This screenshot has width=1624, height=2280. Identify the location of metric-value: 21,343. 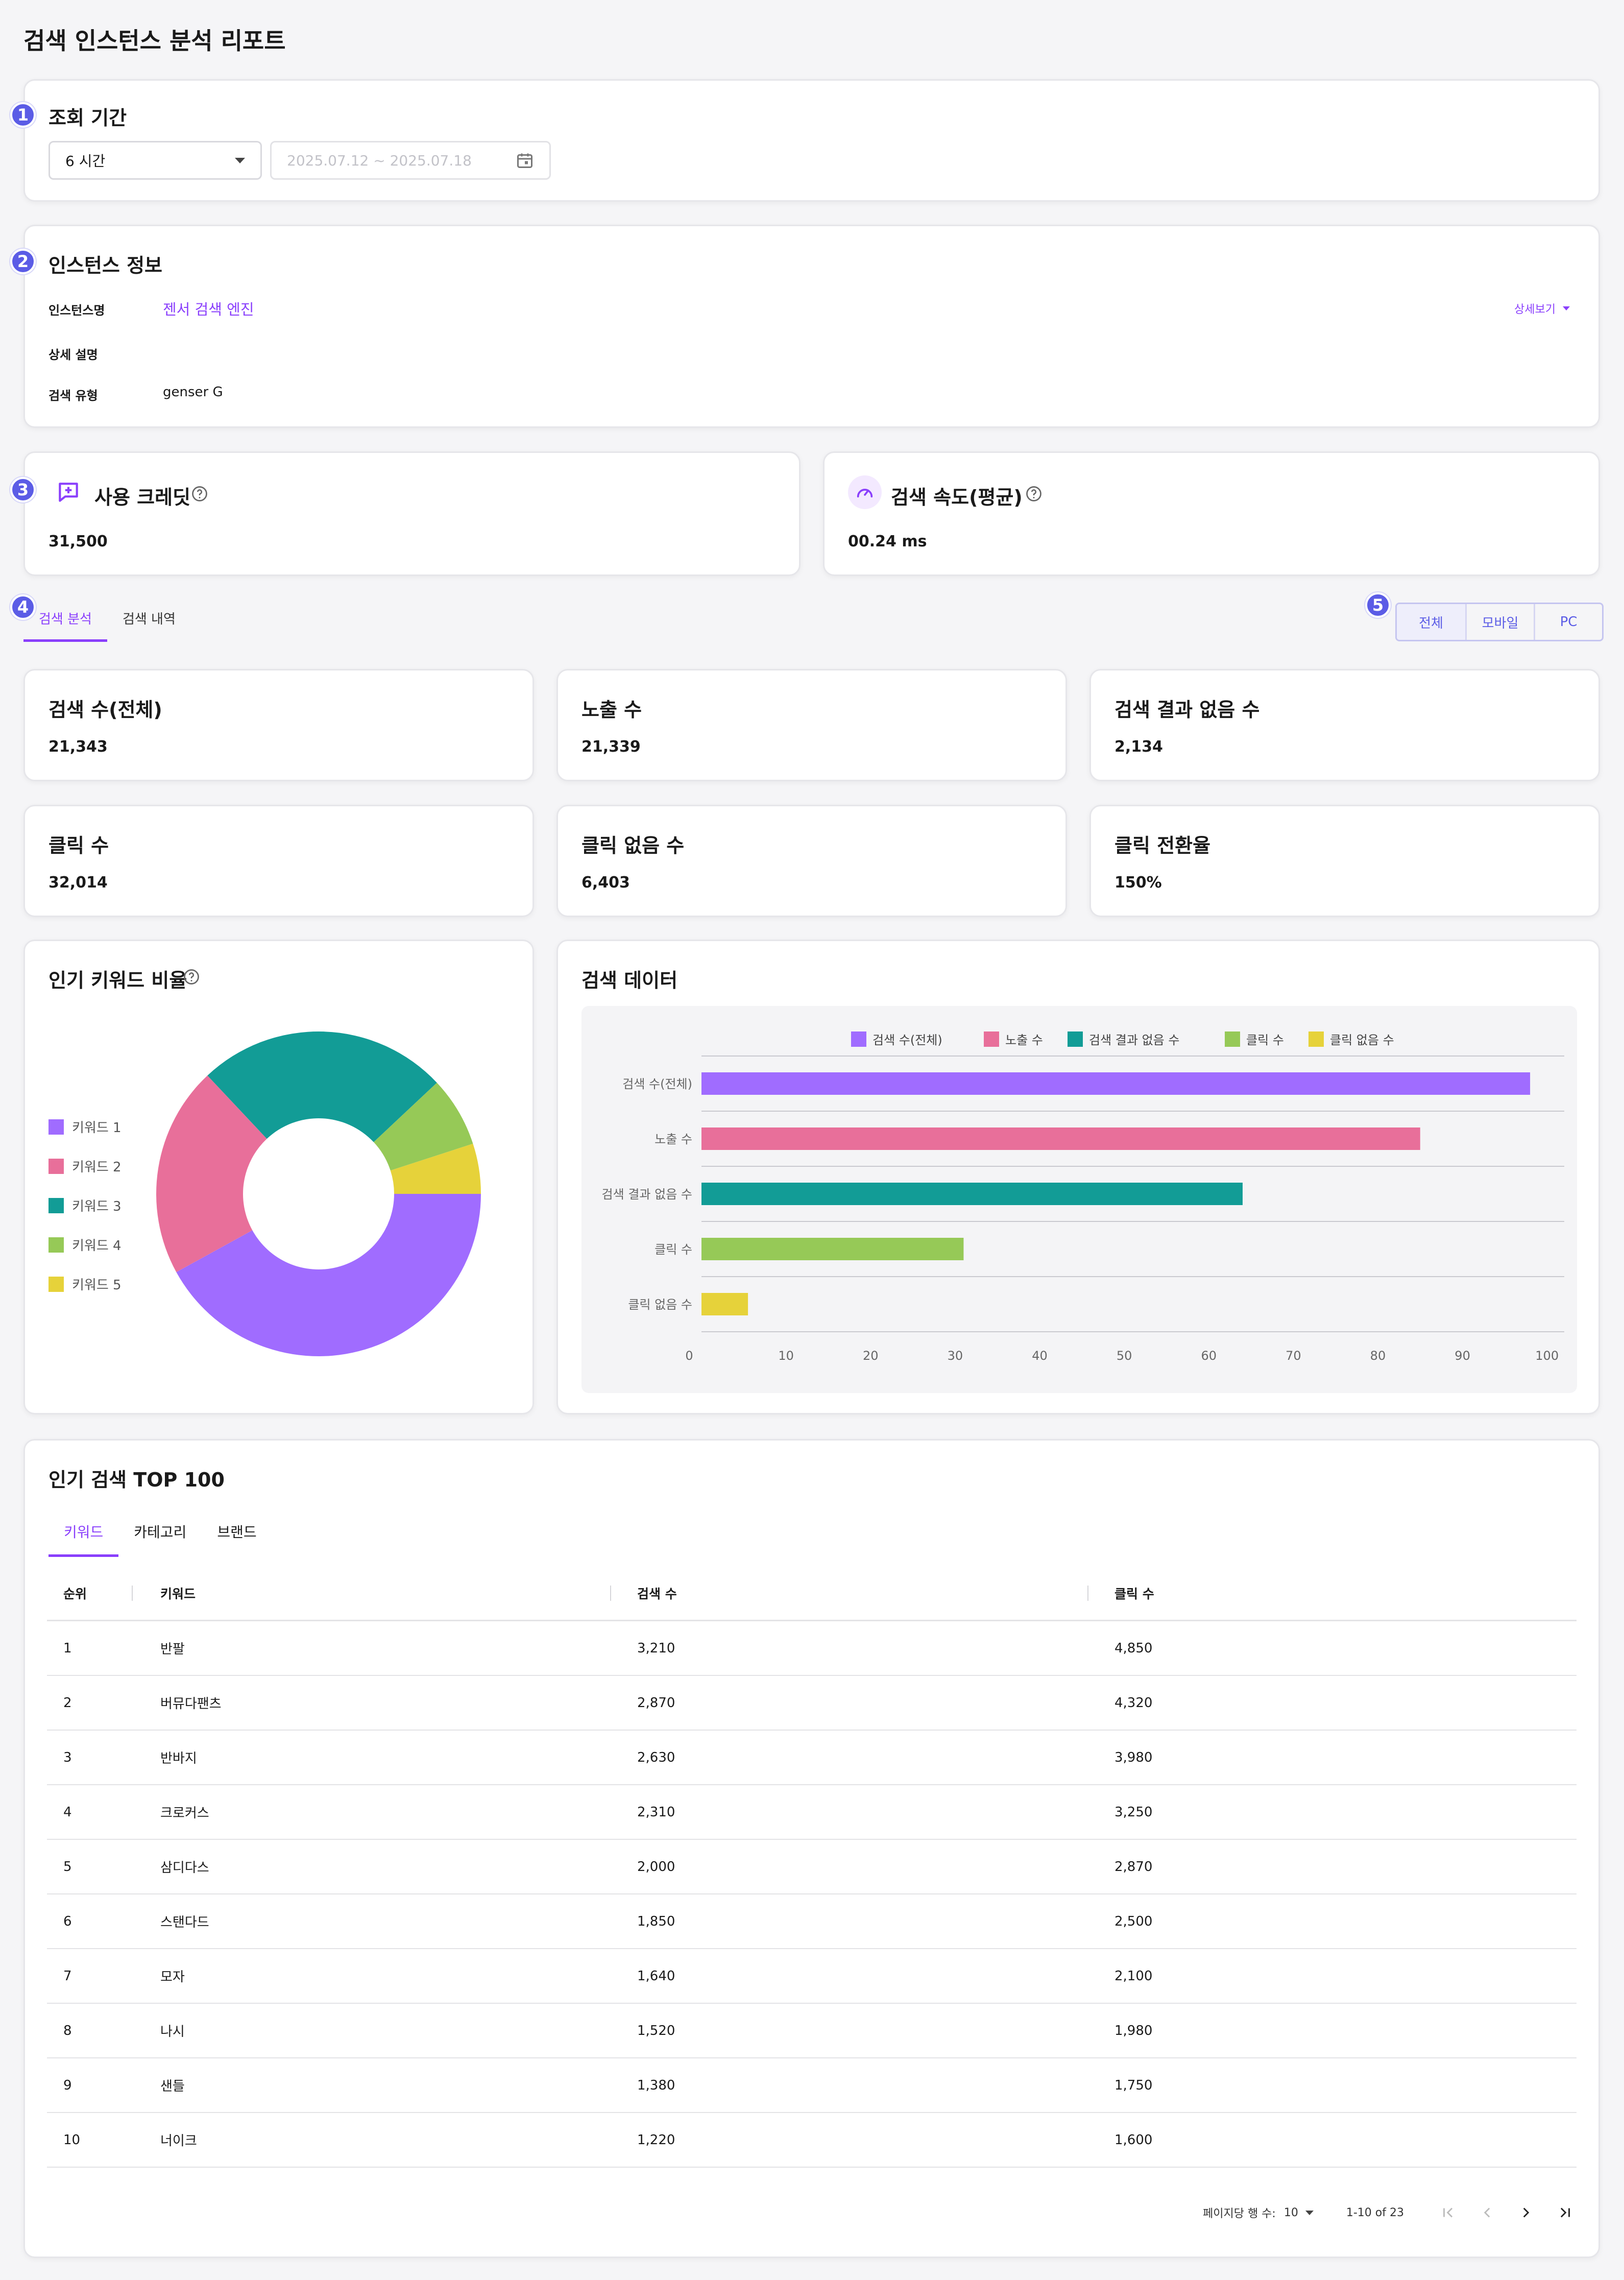
(78, 747).